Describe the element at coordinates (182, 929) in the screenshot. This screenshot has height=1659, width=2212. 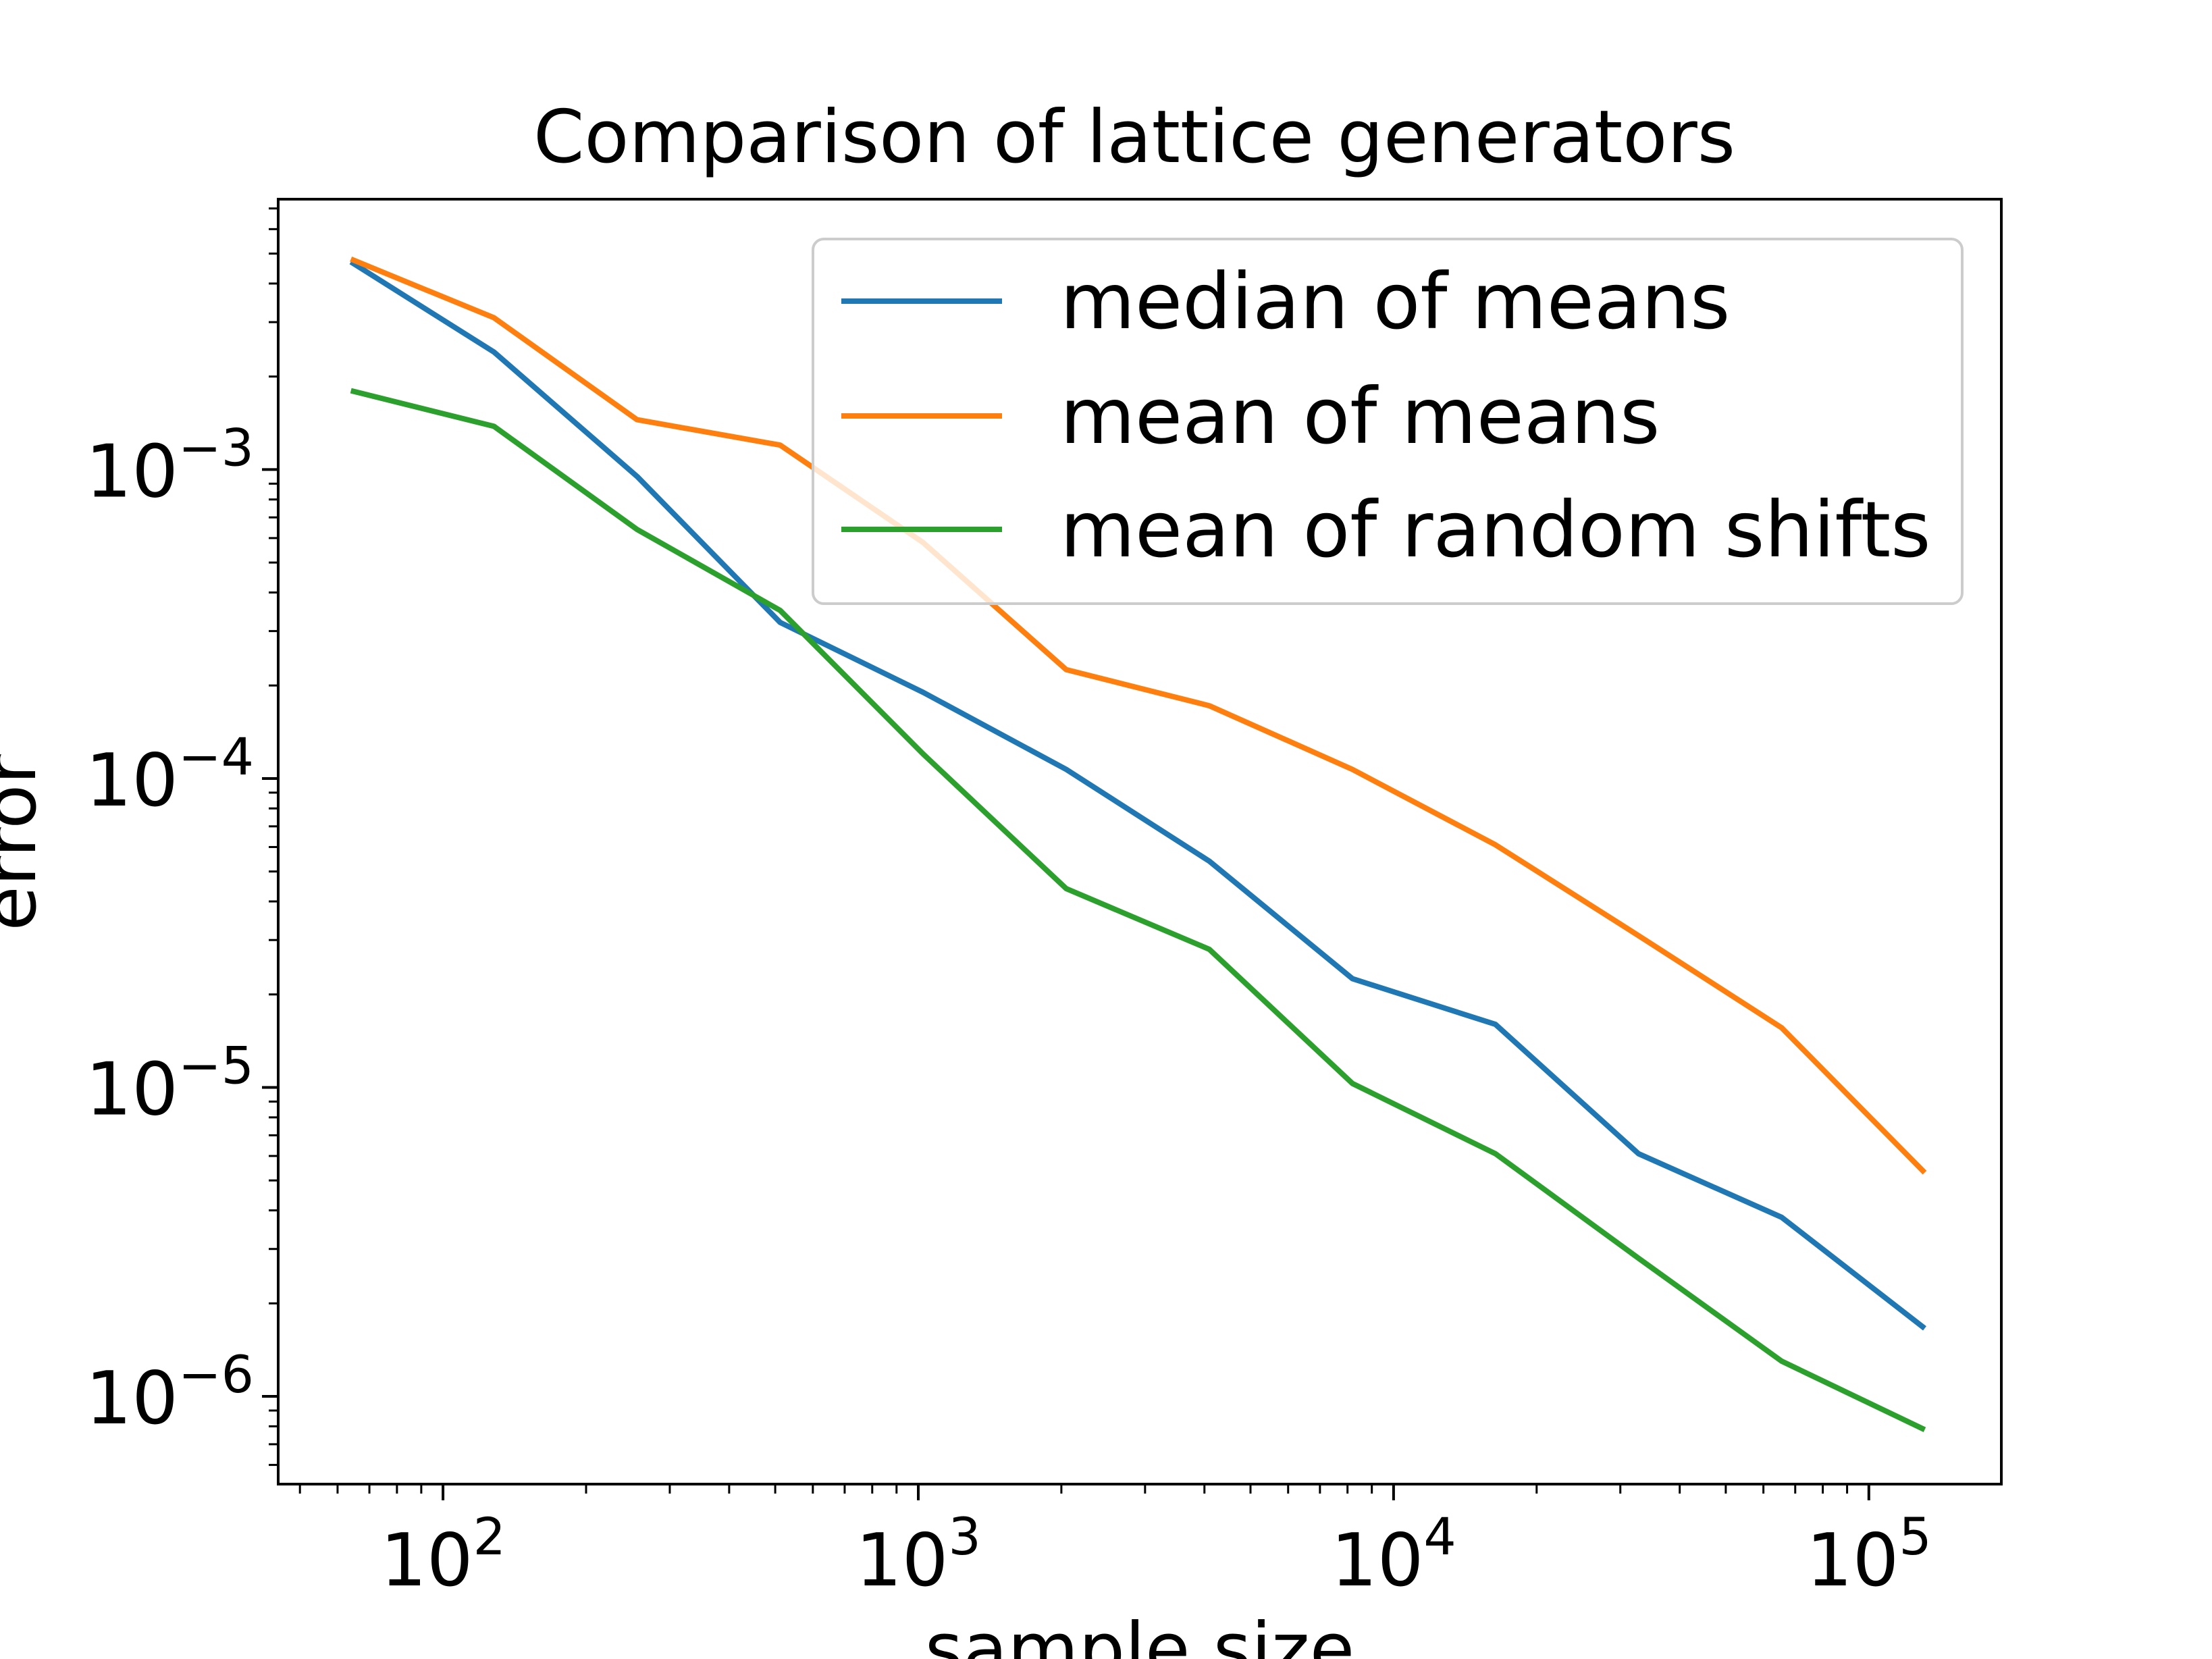
I see `y-axis-ticks: 10⁻⁶ 10⁻⁵ 10⁻⁴ 10⁻³` at that location.